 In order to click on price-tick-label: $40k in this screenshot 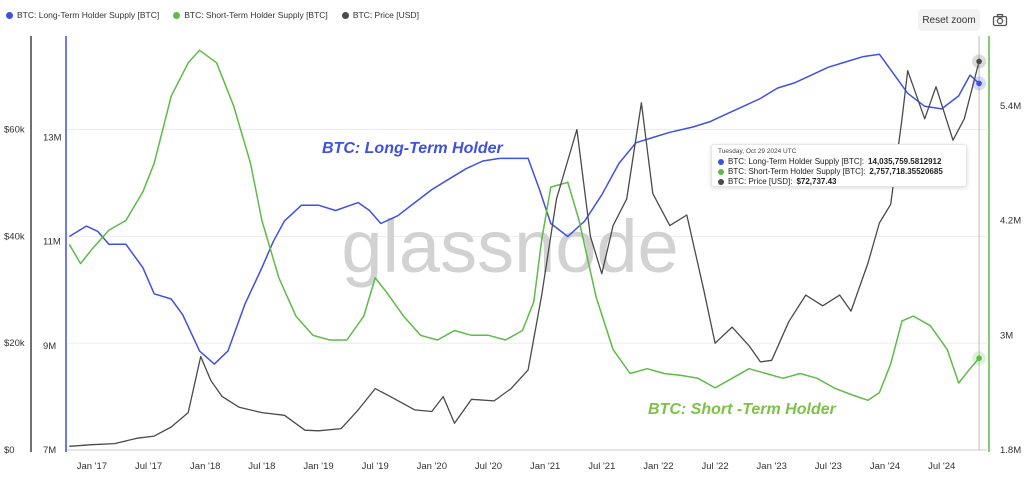, I will do `click(14, 236)`.